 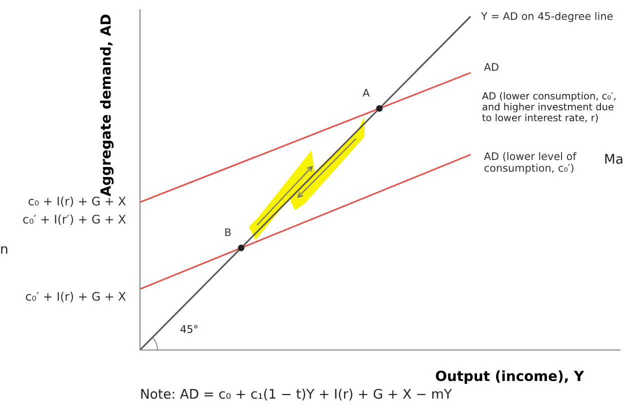 What do you see at coordinates (366, 92) in the screenshot?
I see `annotation: A` at bounding box center [366, 92].